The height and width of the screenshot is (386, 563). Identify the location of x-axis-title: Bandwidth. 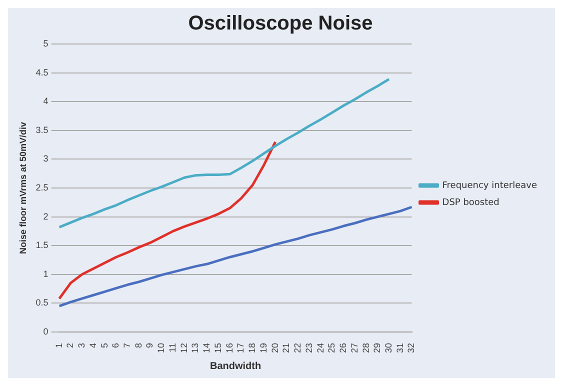
(236, 366).